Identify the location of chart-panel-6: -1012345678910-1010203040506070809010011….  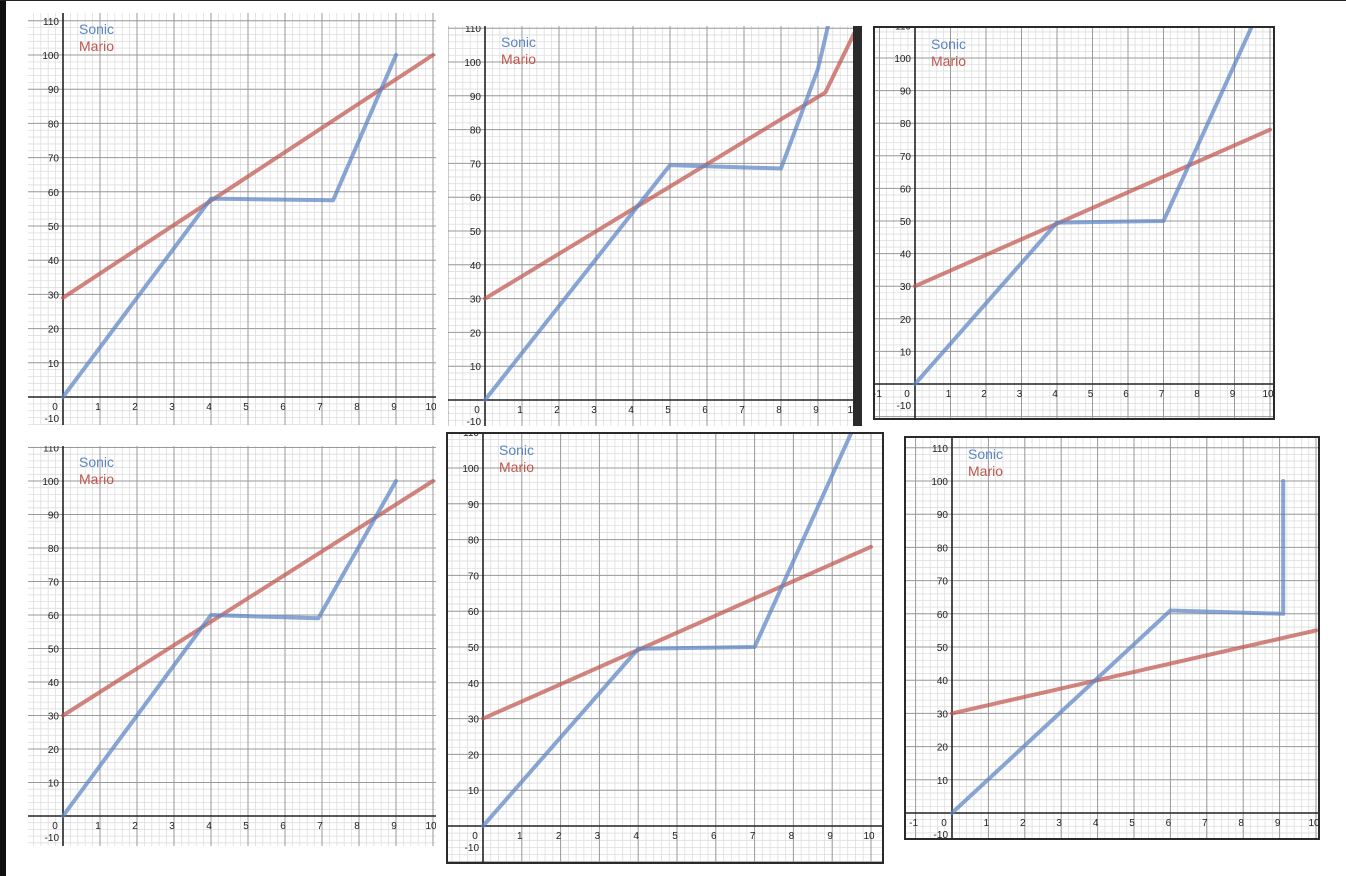
(1112, 638).